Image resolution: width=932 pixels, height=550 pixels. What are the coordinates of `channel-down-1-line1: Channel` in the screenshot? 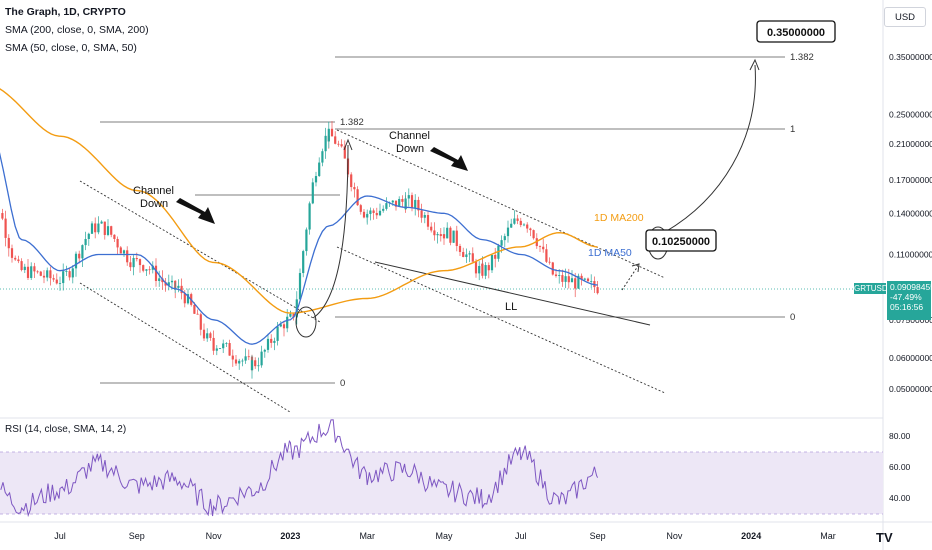 It's located at (153, 191).